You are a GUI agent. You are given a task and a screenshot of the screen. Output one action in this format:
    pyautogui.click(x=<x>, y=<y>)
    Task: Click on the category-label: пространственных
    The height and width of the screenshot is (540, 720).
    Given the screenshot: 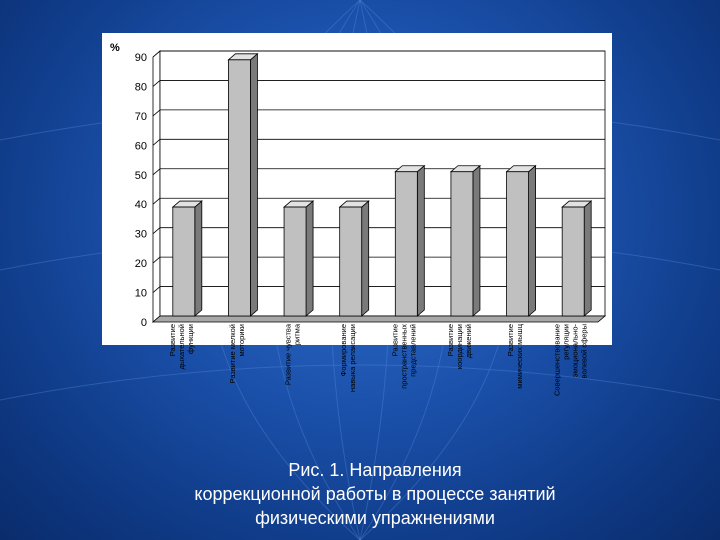 What is the action you would take?
    pyautogui.click(x=403, y=356)
    